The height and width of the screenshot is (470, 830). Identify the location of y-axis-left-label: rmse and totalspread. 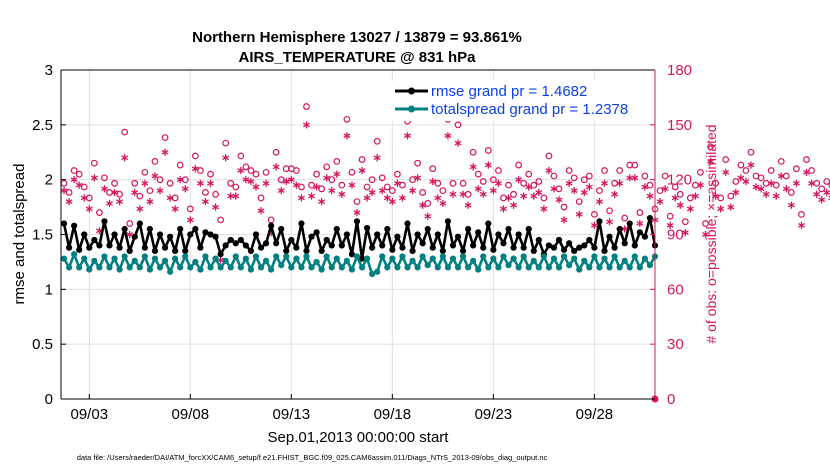
(19, 234).